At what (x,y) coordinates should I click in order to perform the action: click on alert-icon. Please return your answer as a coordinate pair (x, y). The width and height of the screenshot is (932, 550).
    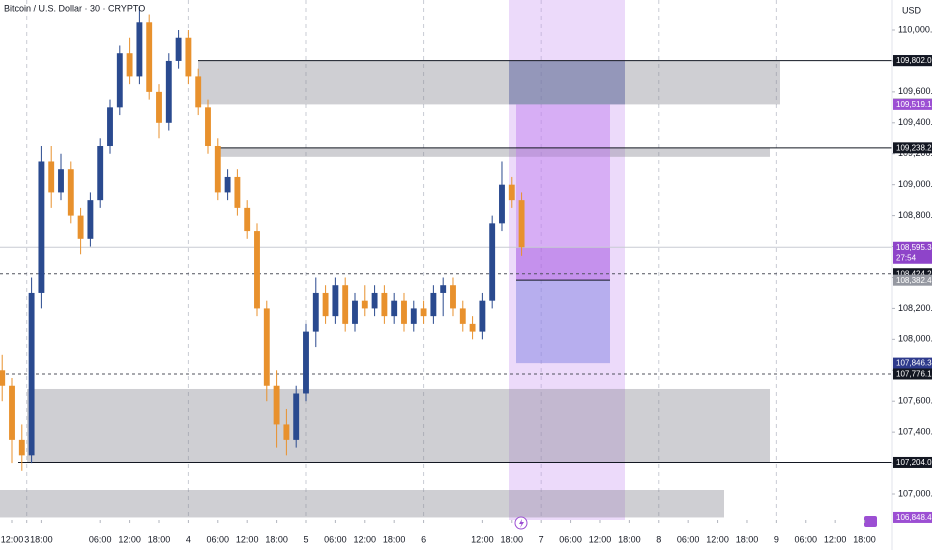
    Looking at the image, I should click on (521, 523).